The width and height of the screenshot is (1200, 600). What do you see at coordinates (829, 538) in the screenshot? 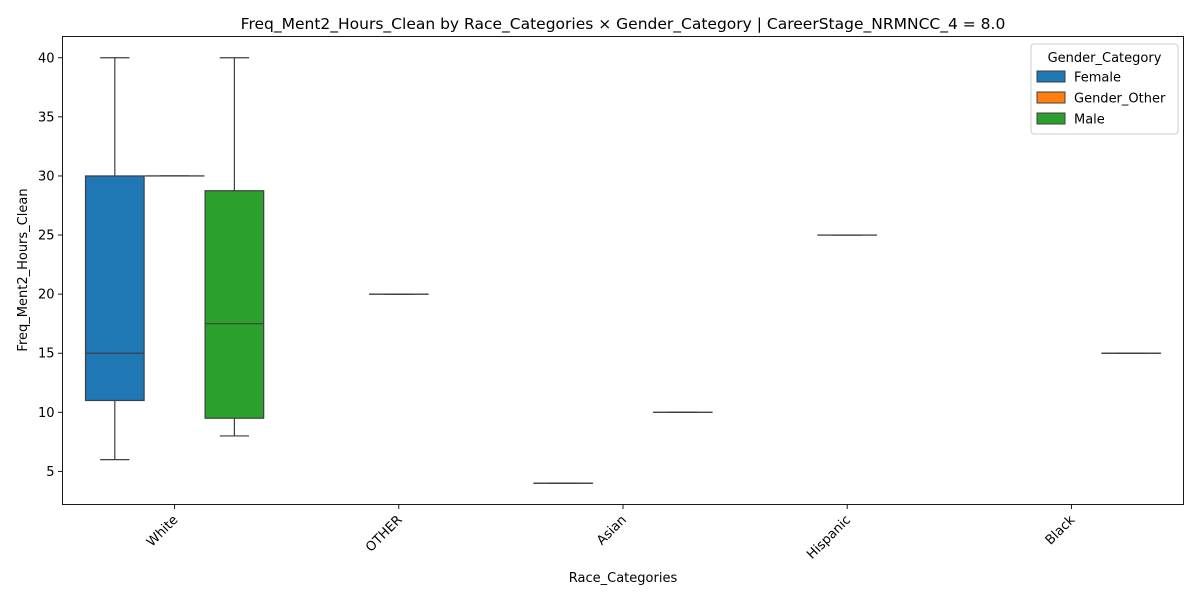
I see `x-tick-label: Hispanic` at bounding box center [829, 538].